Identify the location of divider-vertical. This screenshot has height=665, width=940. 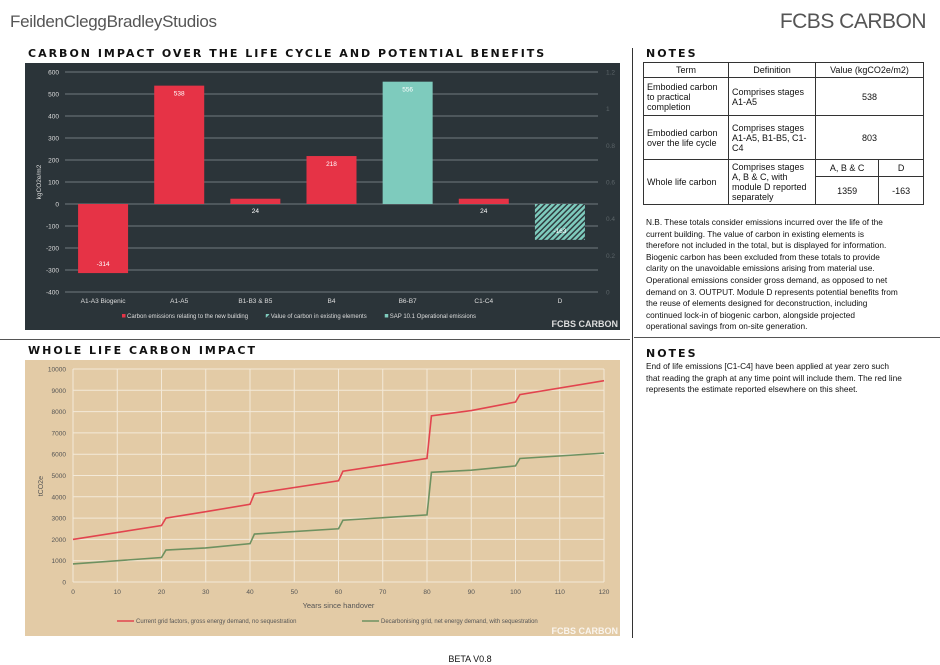
(632, 343).